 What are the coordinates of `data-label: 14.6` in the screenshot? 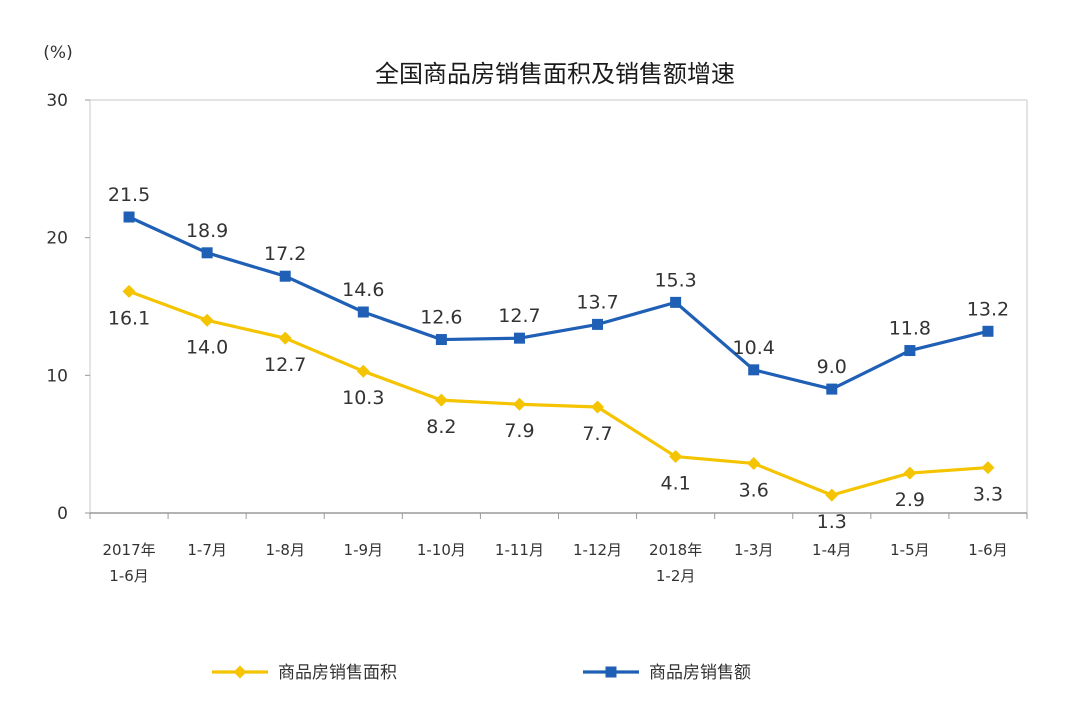 It's located at (363, 290).